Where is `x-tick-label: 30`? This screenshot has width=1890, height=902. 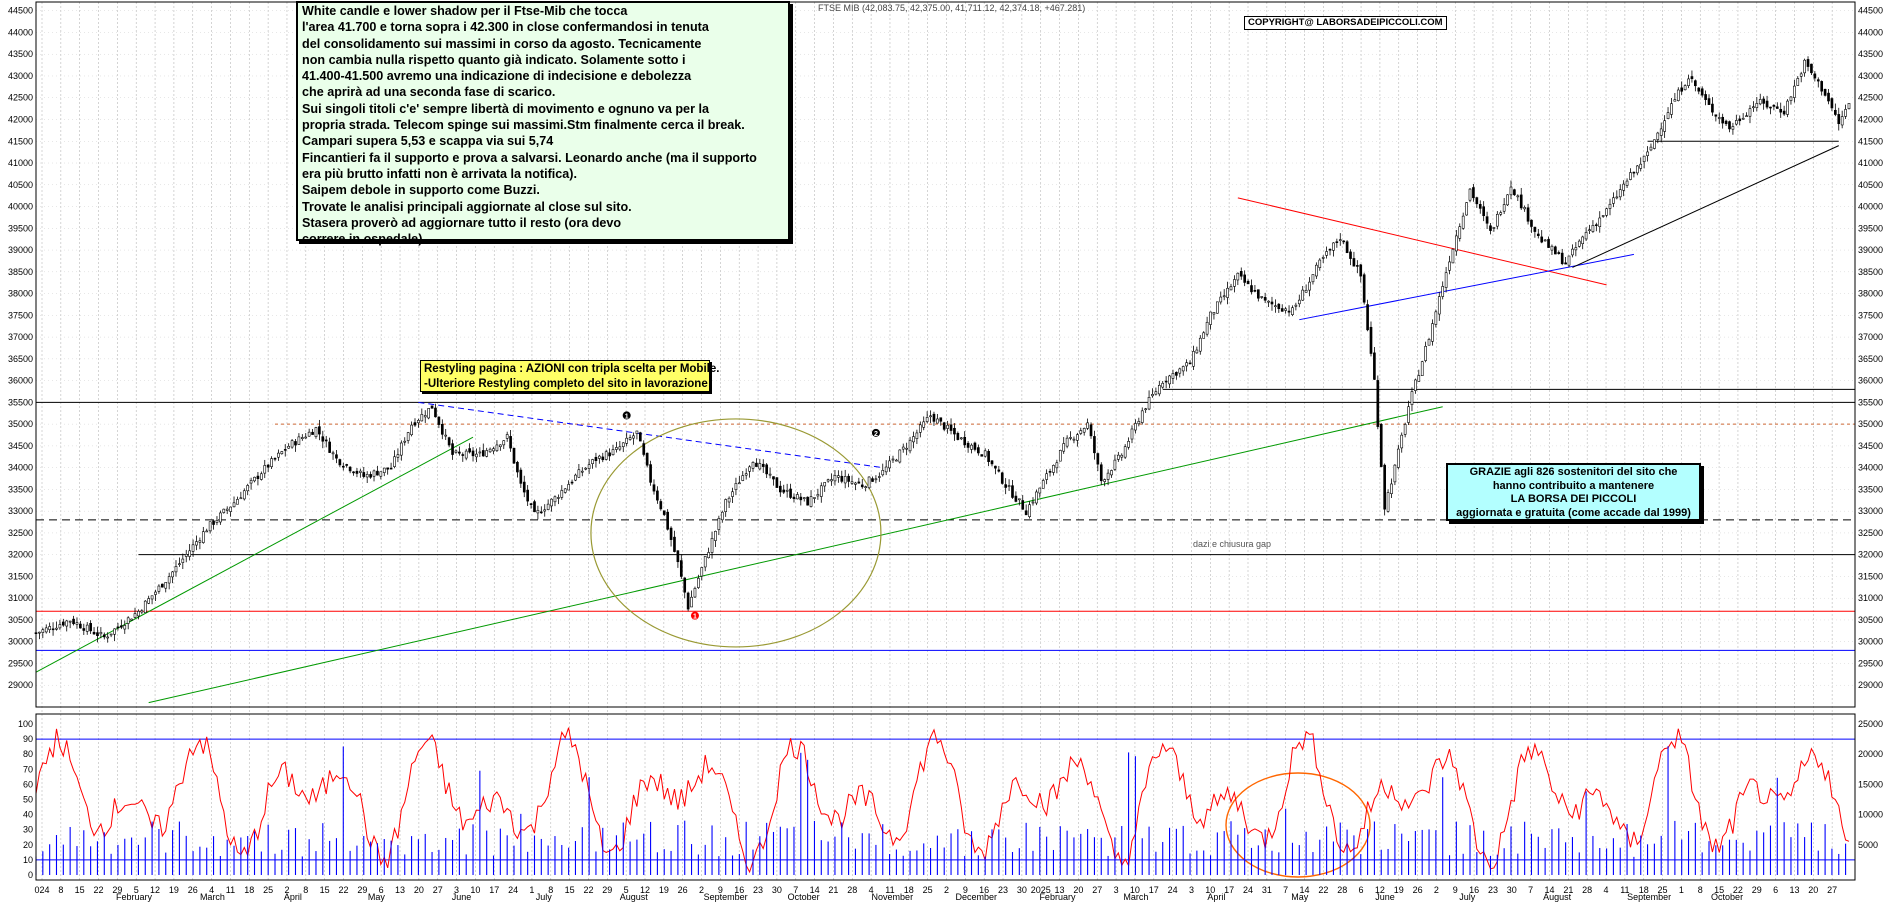
x-tick-label: 30 is located at coordinates (777, 890).